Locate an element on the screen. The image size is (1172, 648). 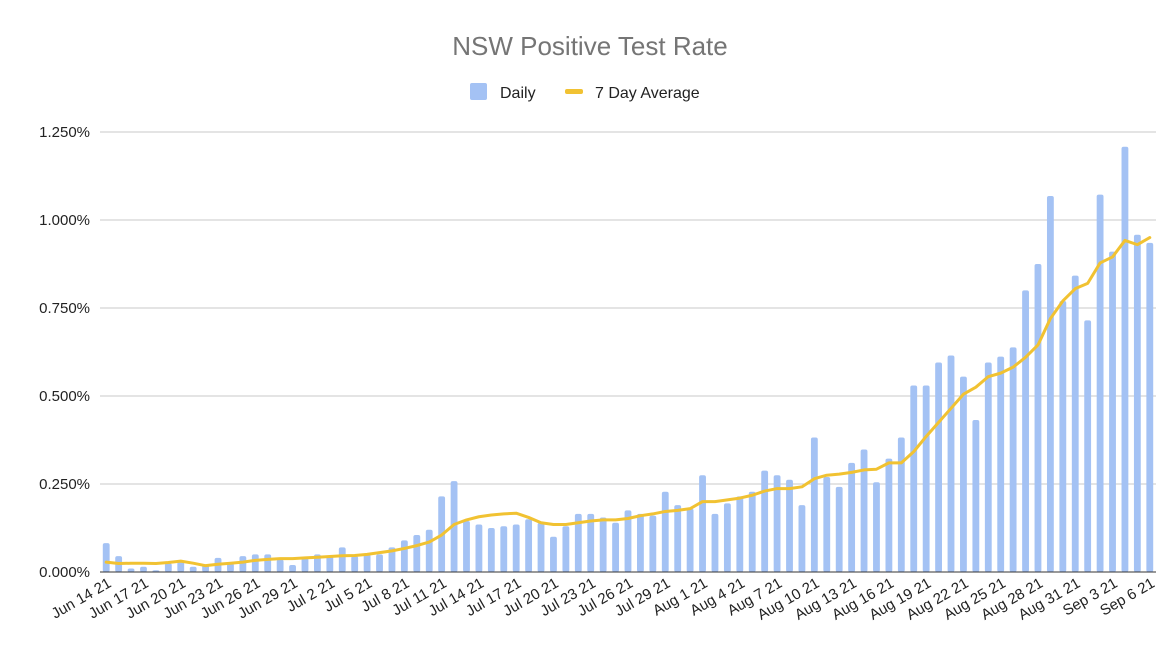
legend-swatch-7-day-average is located at coordinates (574, 91).